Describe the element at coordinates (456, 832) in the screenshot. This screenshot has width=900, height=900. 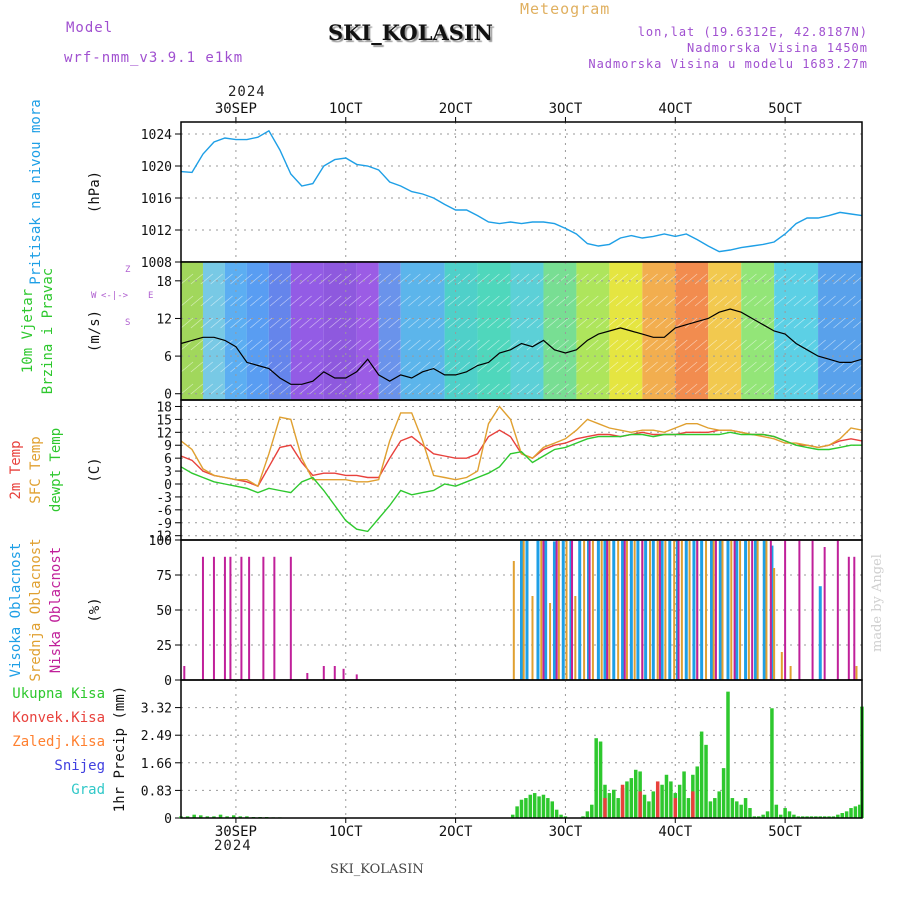
I see `x-tick-label-bottom: 2OCT` at that location.